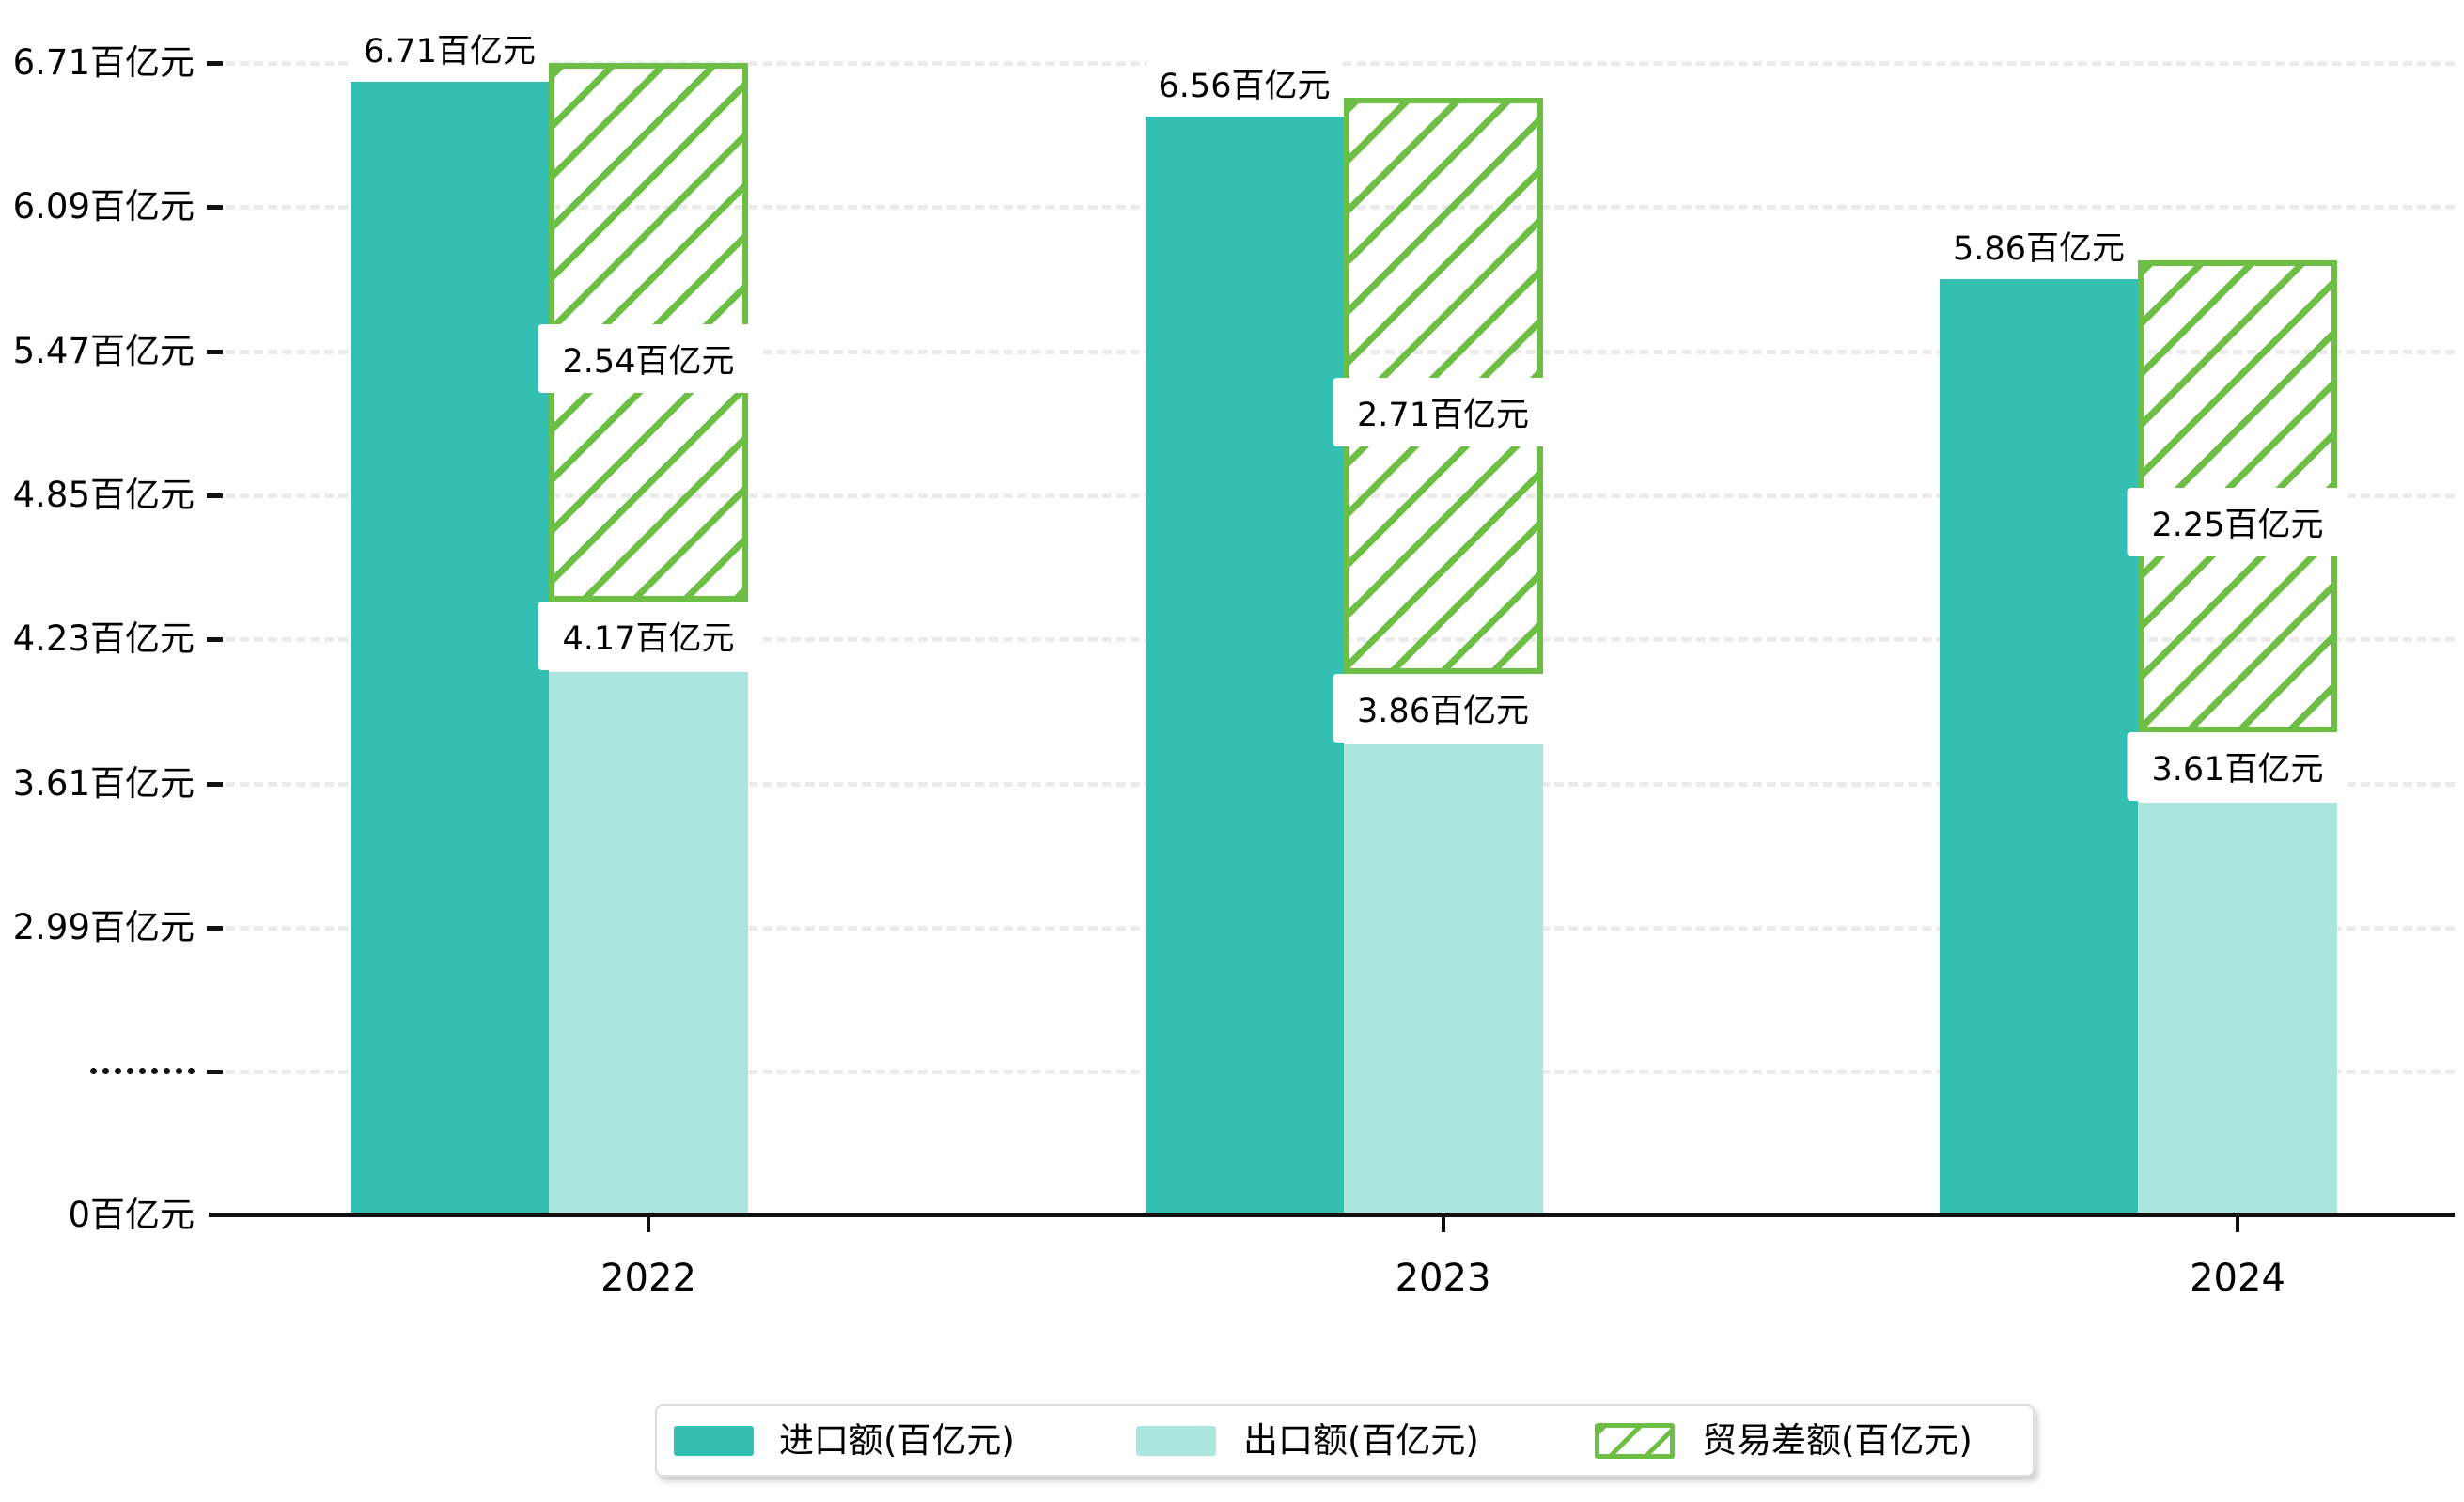  What do you see at coordinates (103, 206) in the screenshot?
I see `y-axis-label: 6.09百亿元` at bounding box center [103, 206].